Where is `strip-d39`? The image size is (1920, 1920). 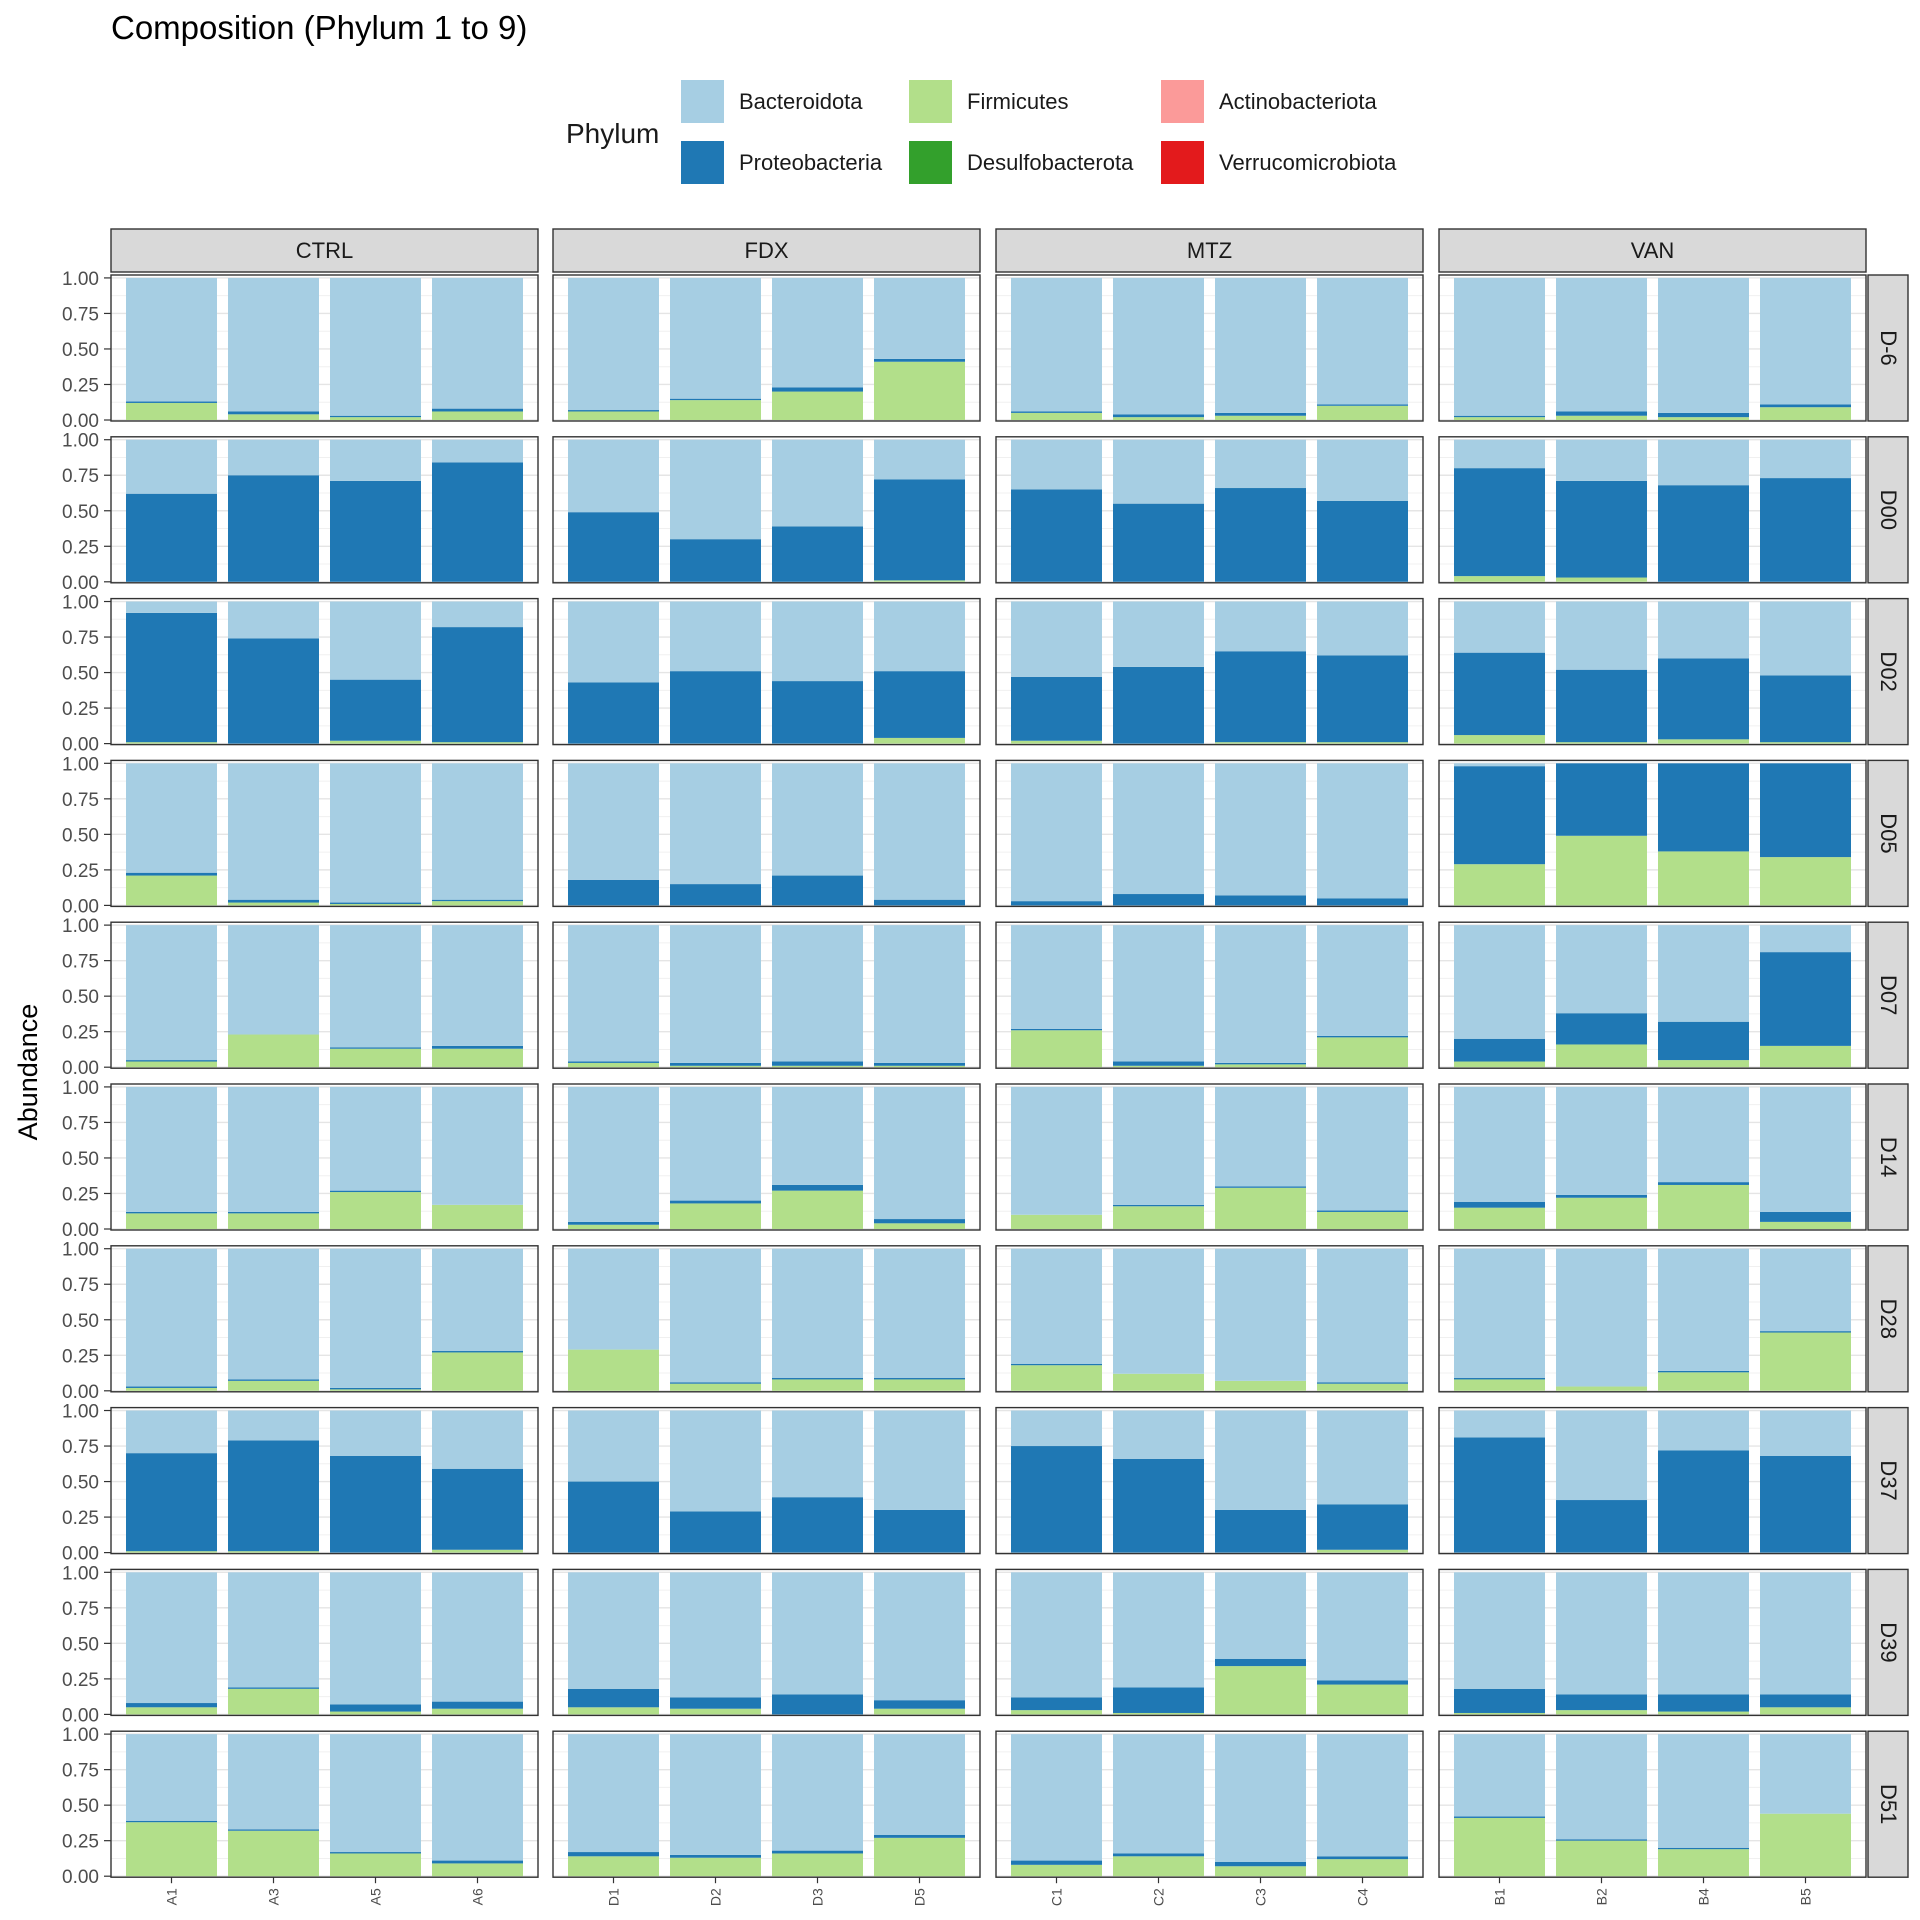
strip-d39 is located at coordinates (1888, 1642).